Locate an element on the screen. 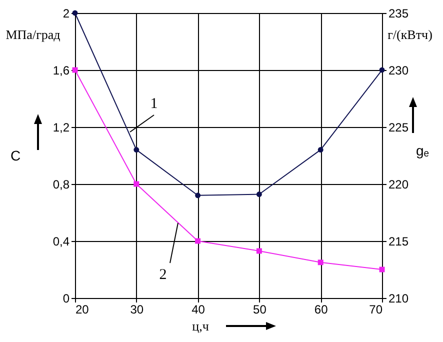 The height and width of the screenshot is (342, 443). text: г/(кВтч) is located at coordinates (410, 34).